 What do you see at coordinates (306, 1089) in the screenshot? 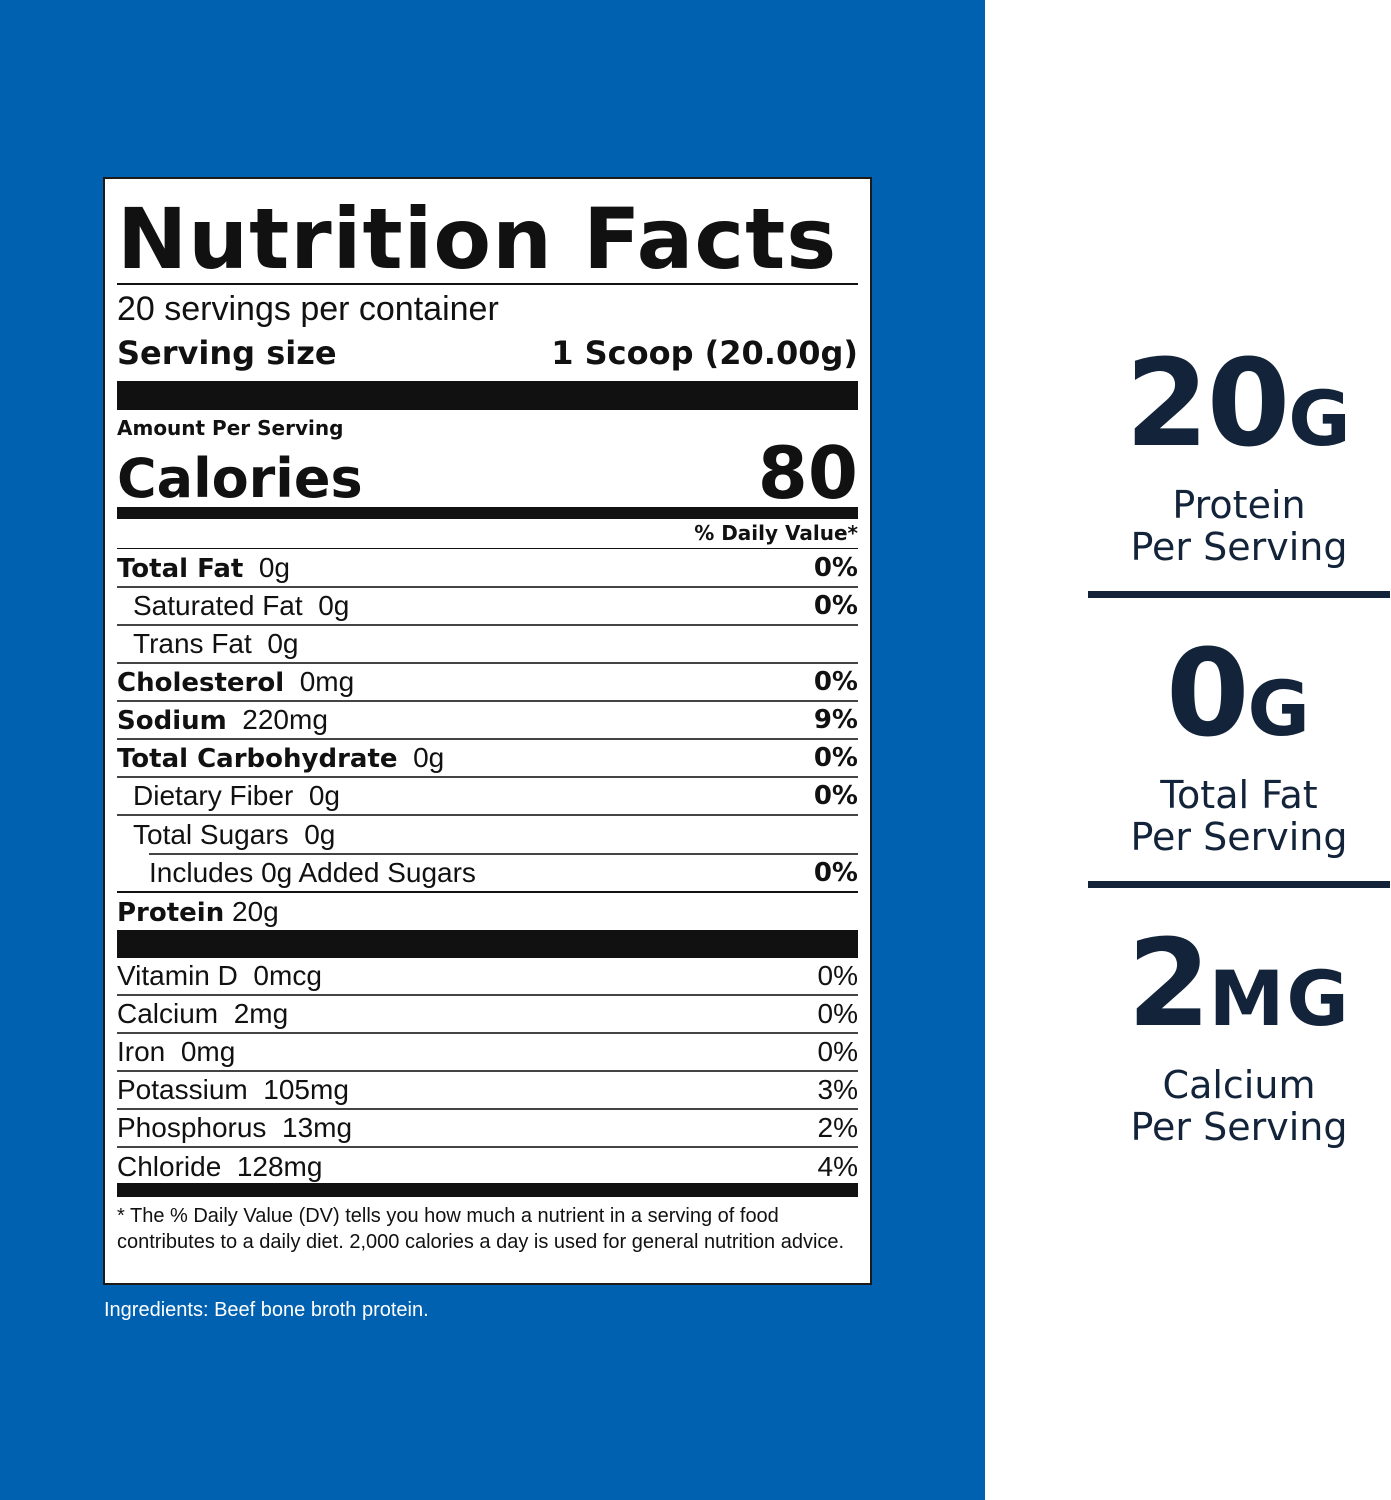
I see `vitamin-amount: 105mg` at bounding box center [306, 1089].